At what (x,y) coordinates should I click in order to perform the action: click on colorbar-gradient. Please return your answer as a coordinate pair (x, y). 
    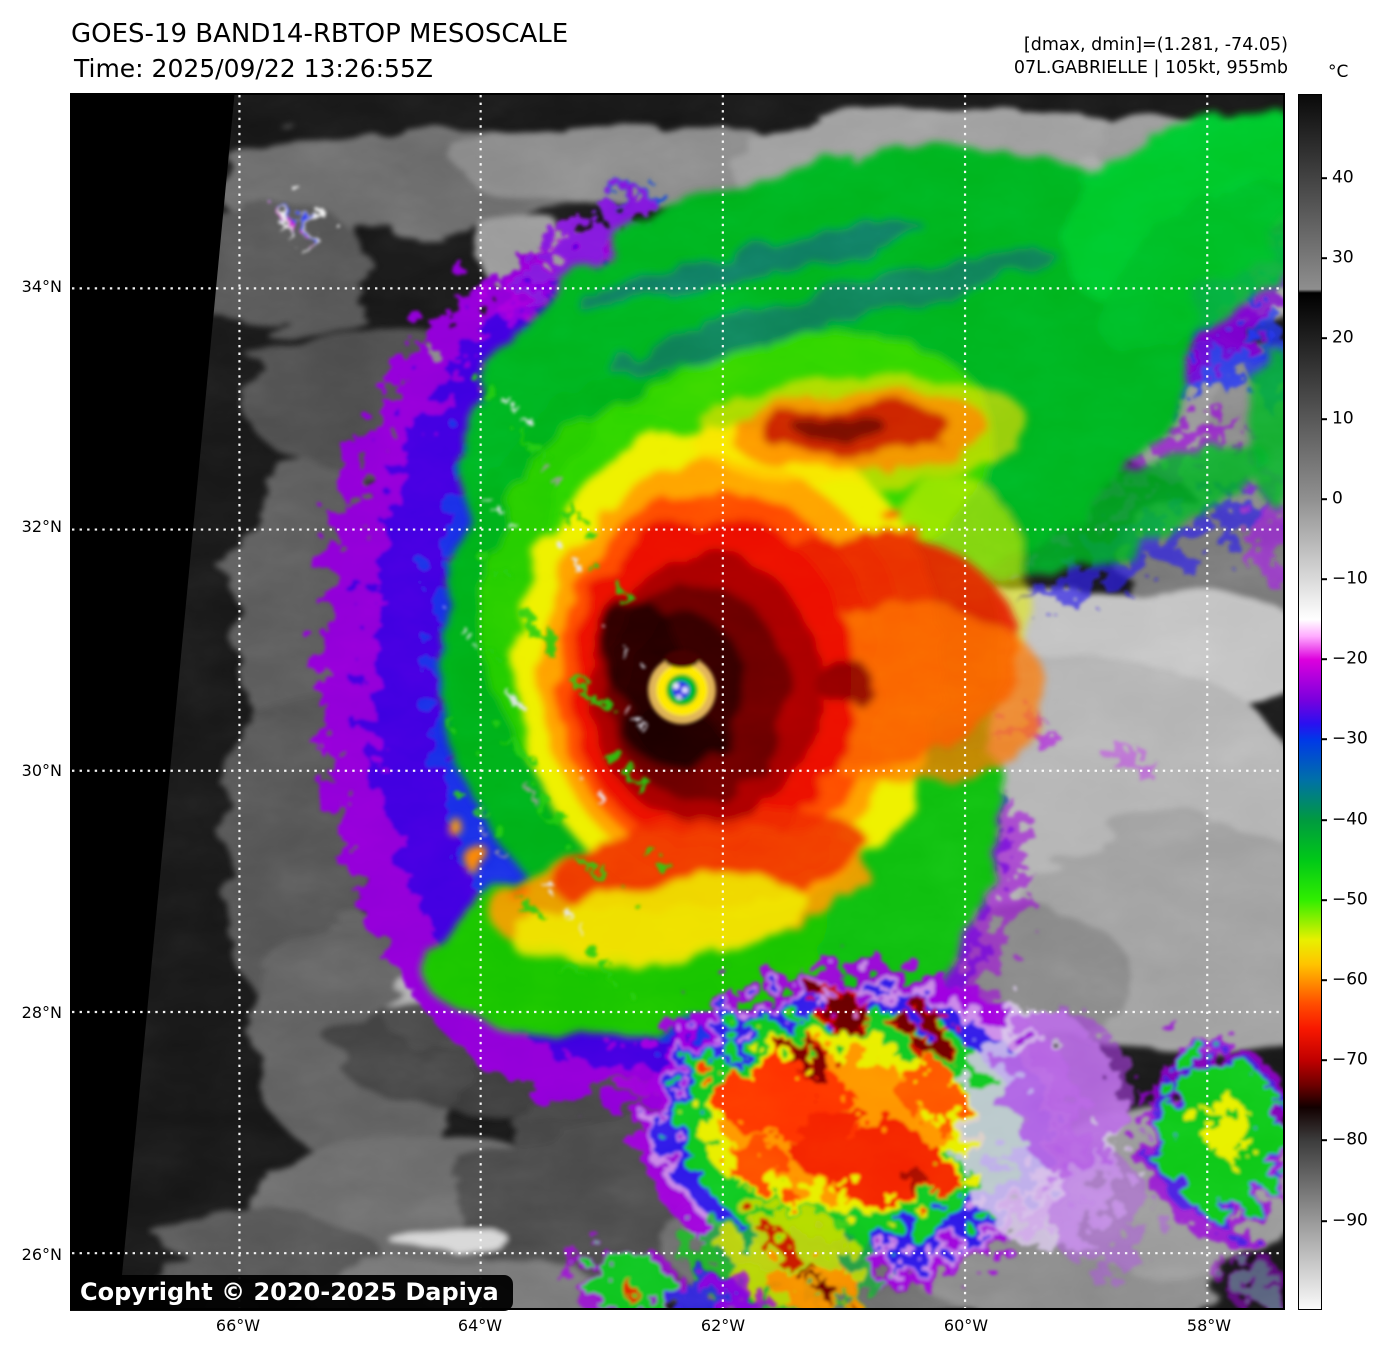
    Looking at the image, I should click on (1310, 702).